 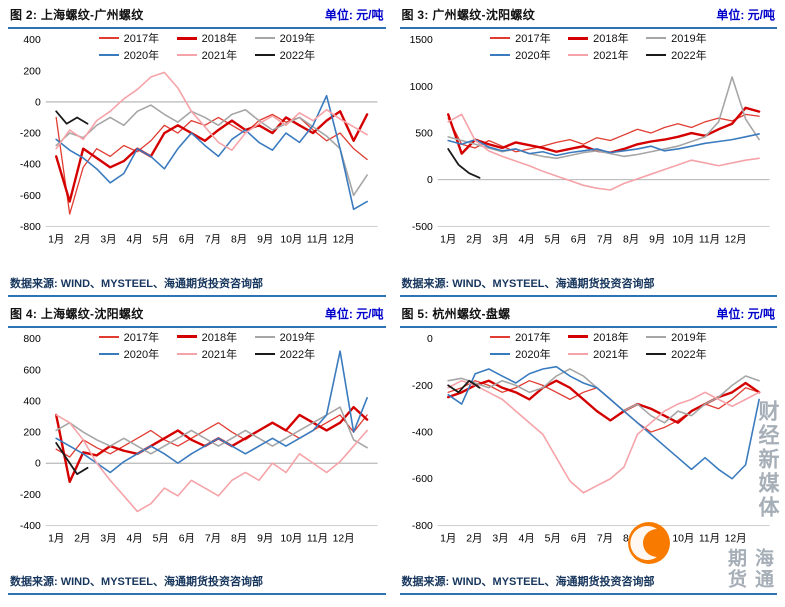 What do you see at coordinates (32, 370) in the screenshot?
I see `y-tick-label: 600` at bounding box center [32, 370].